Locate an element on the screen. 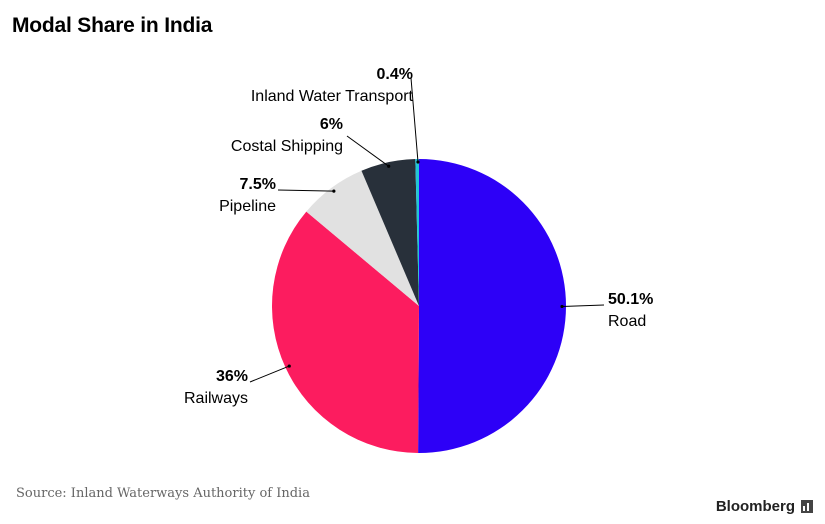  slice-name-label: Pipeline is located at coordinates (247, 206).